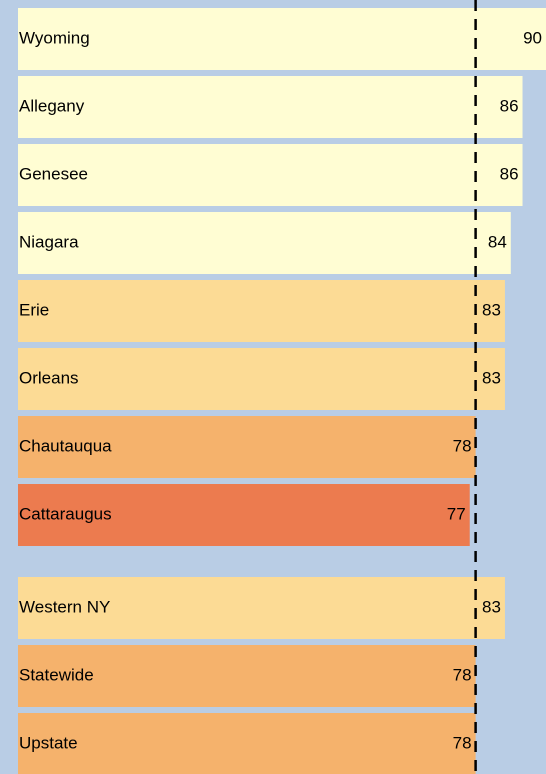  What do you see at coordinates (64, 606) in the screenshot?
I see `category-label: Western NY` at bounding box center [64, 606].